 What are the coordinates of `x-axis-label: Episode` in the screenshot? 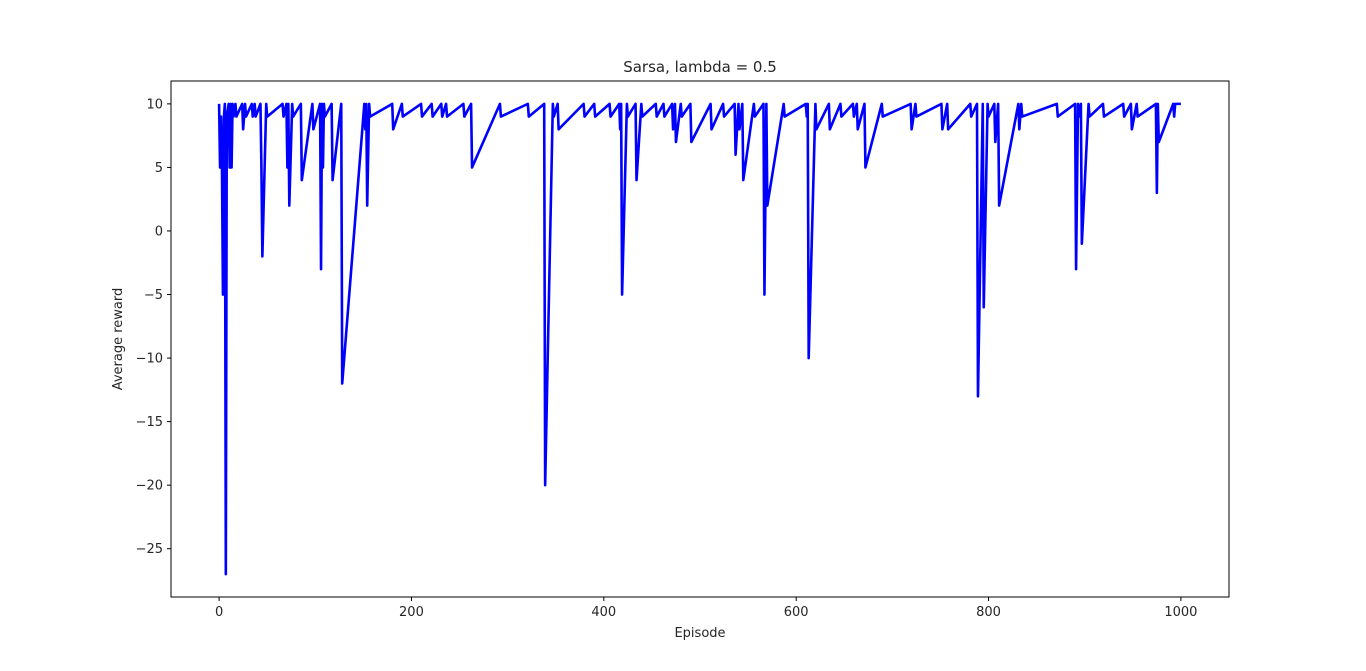 It's located at (699, 633).